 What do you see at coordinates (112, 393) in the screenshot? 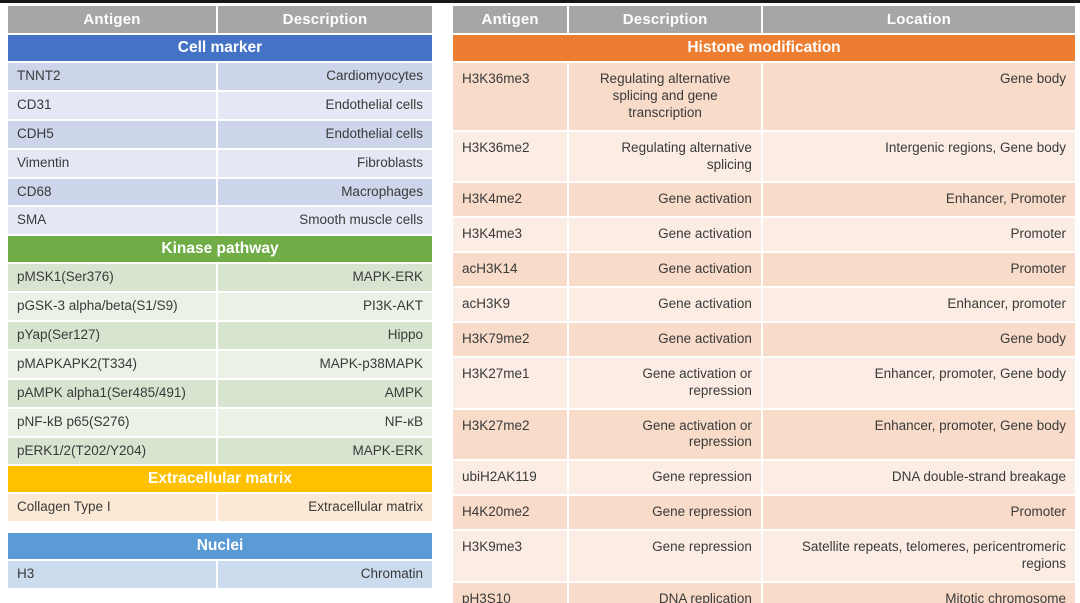
I see `antigen-cell: pAMPK alpha1(Ser485/491)` at bounding box center [112, 393].